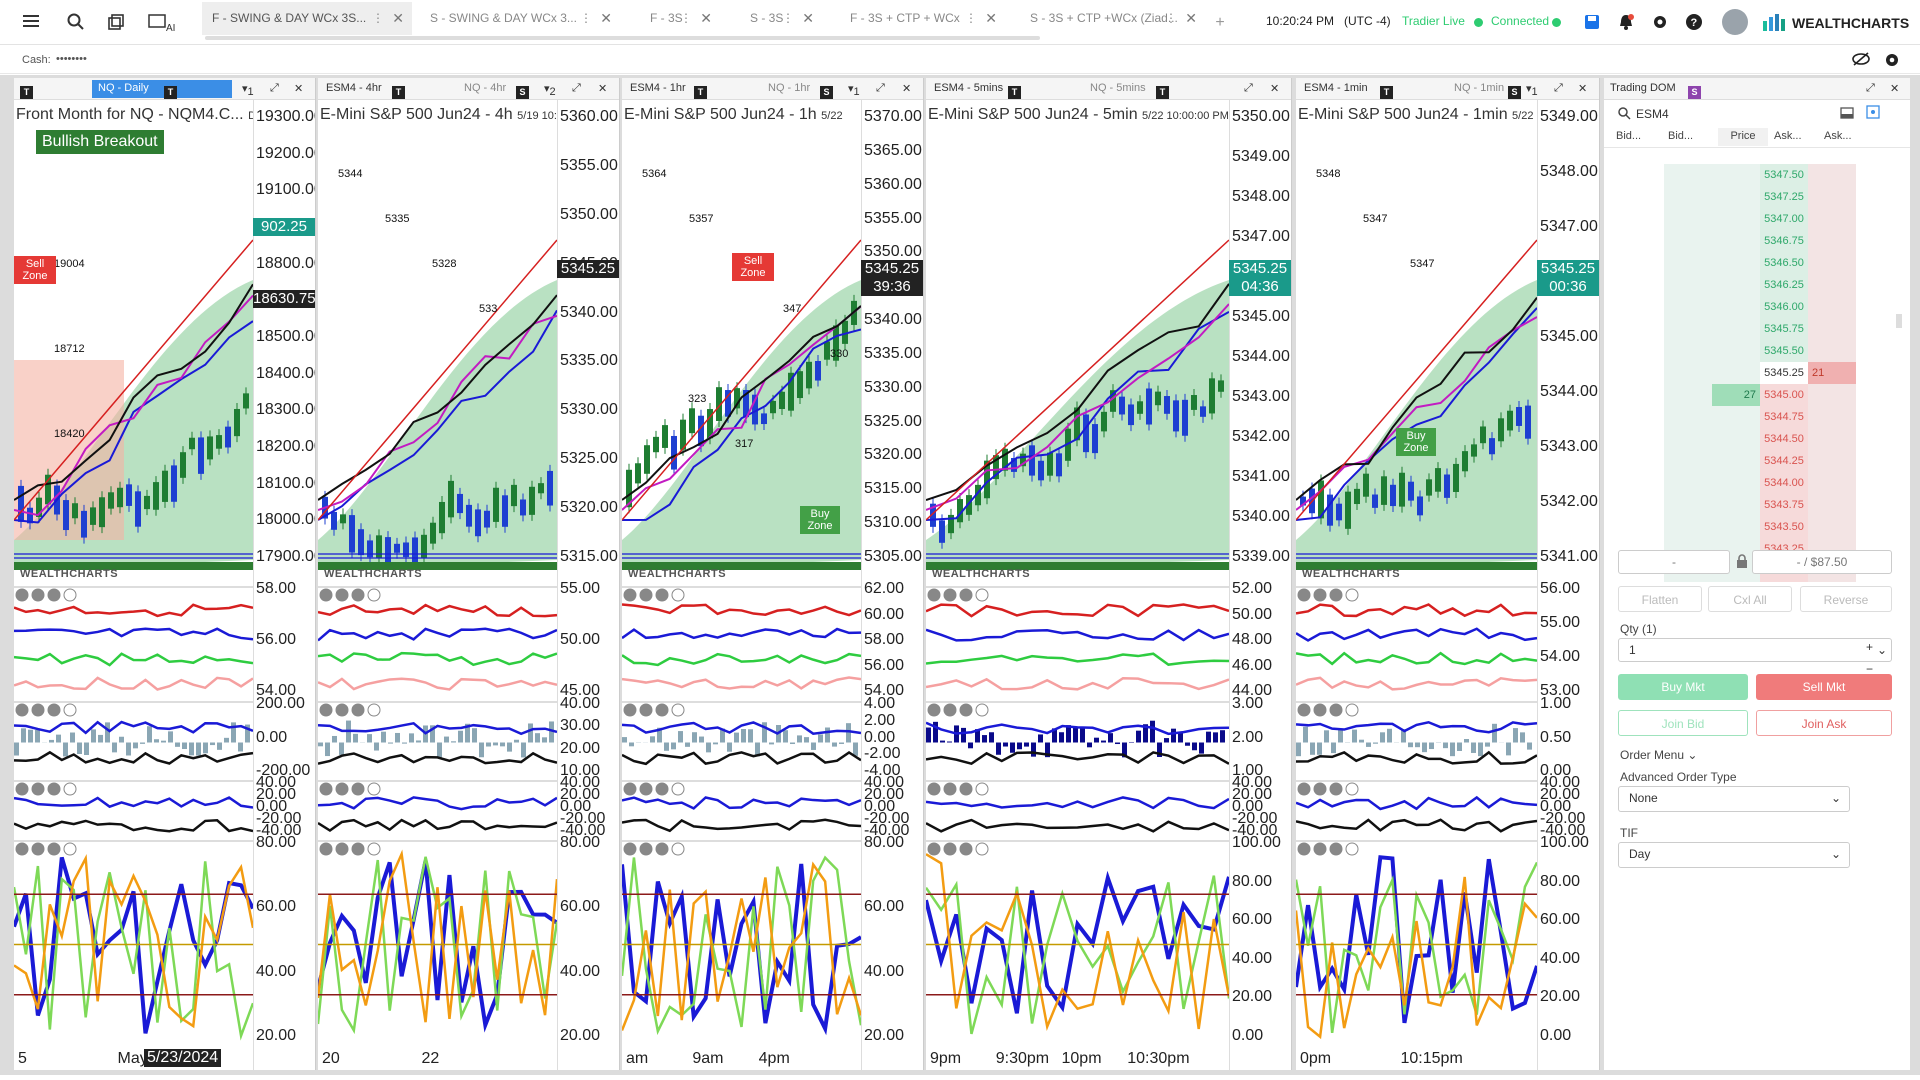 Image resolution: width=1920 pixels, height=1080 pixels. What do you see at coordinates (1760, 527) in the screenshot?
I see `dom-row: 5343.50` at bounding box center [1760, 527].